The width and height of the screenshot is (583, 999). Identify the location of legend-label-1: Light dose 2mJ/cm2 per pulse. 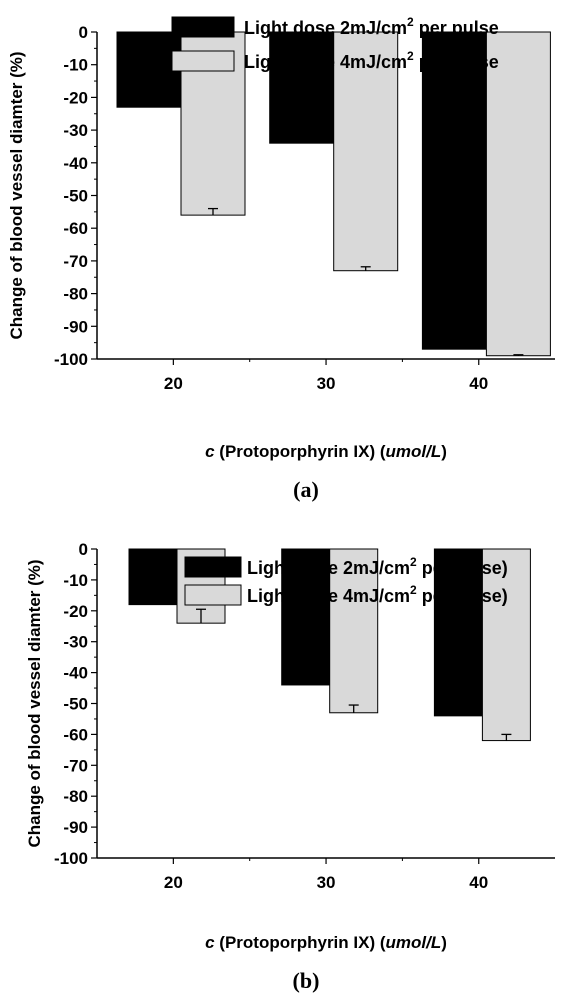
(371, 26).